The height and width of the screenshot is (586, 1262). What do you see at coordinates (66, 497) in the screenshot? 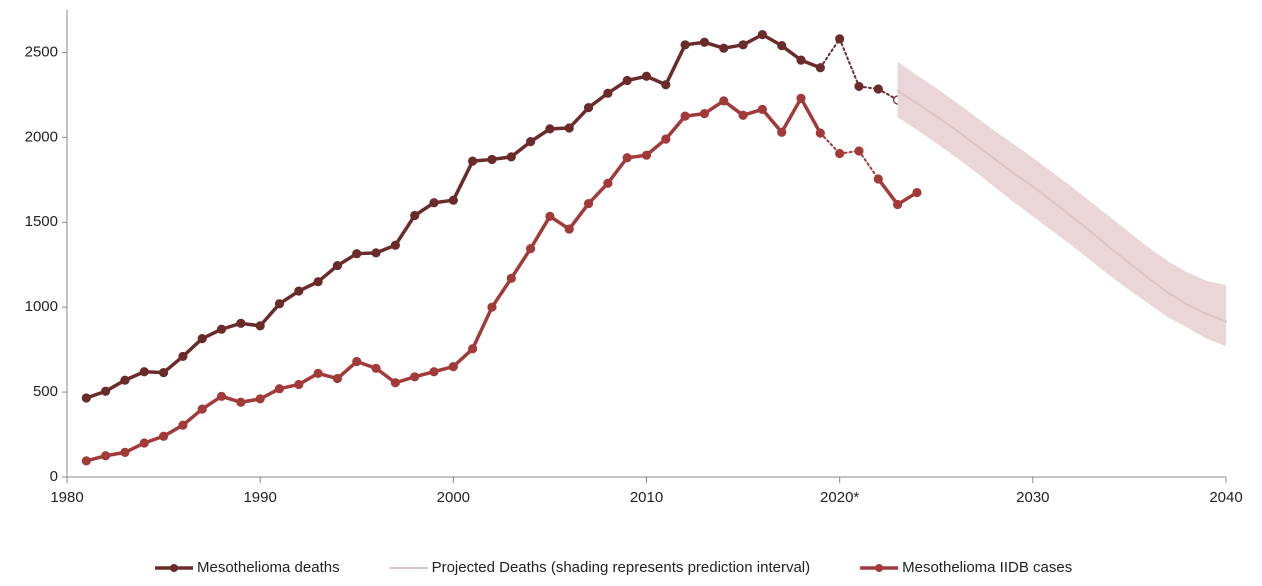
I see `x-tick-label: 1980` at bounding box center [66, 497].